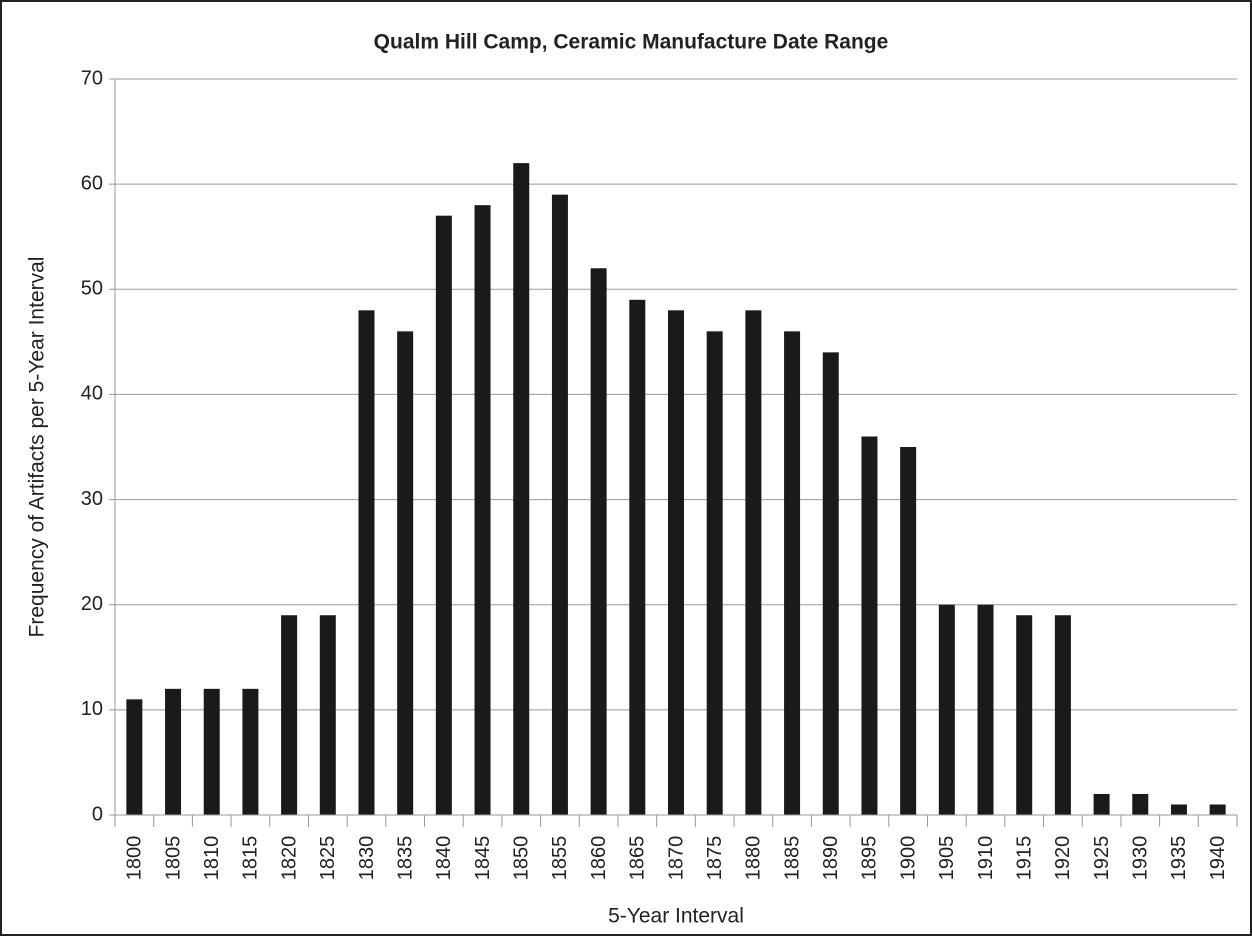 Image resolution: width=1252 pixels, height=936 pixels. What do you see at coordinates (289, 858) in the screenshot?
I see `x-tick-label: 1820` at bounding box center [289, 858].